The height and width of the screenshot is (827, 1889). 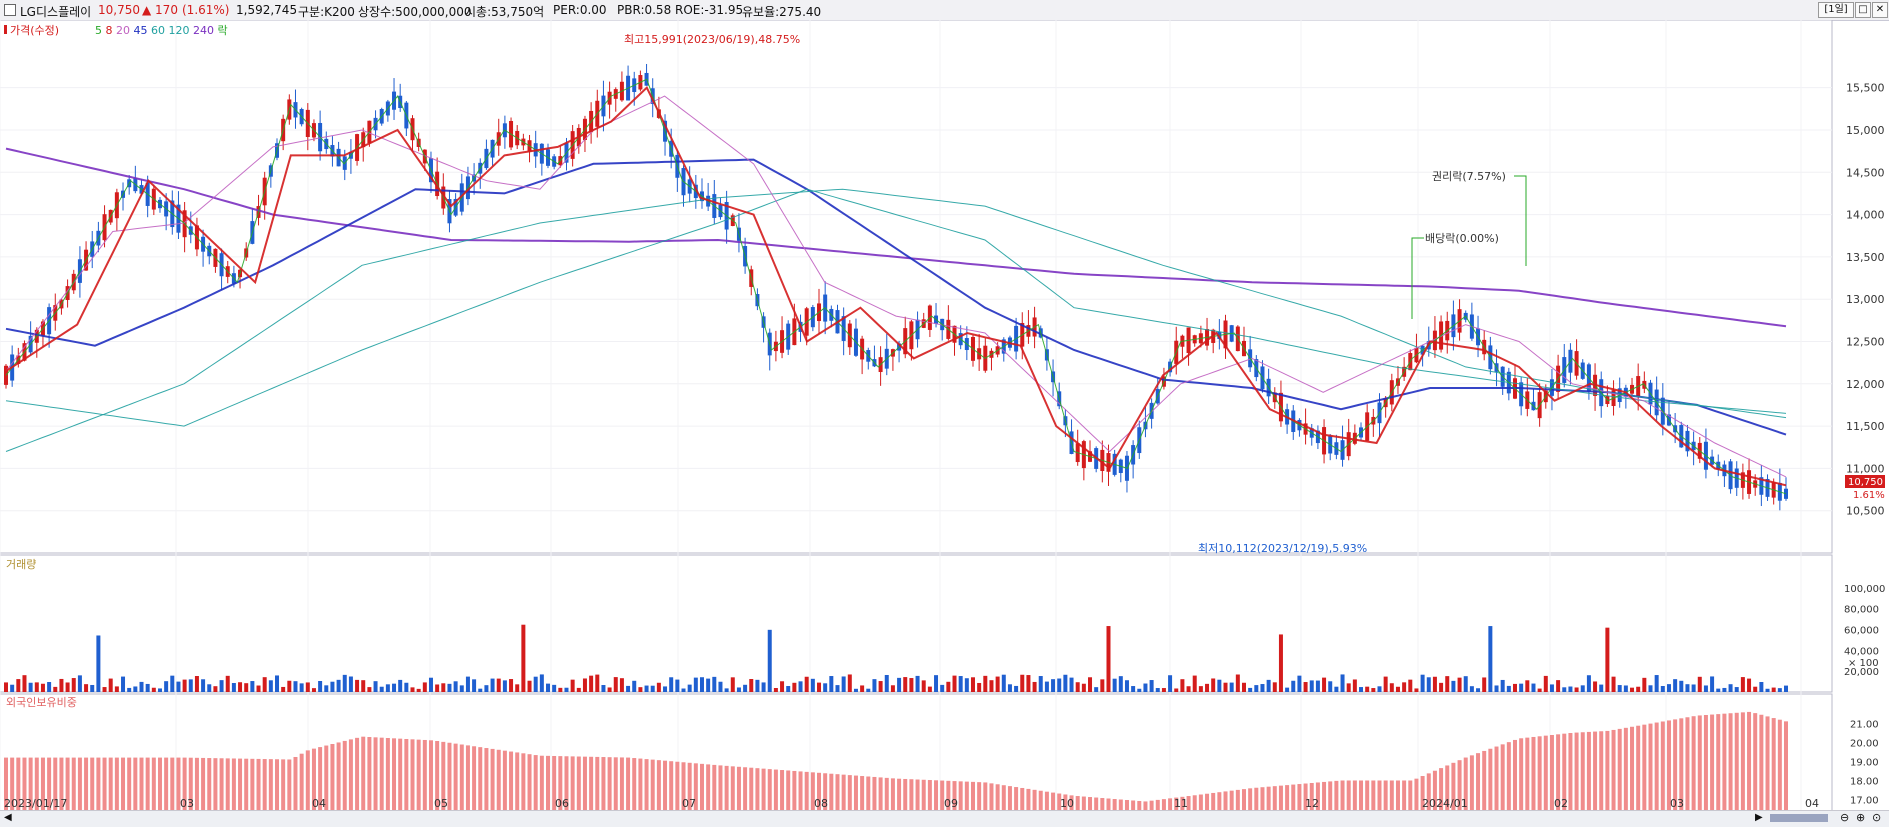 What do you see at coordinates (122, 30) in the screenshot?
I see `legend-ma-item: 20` at bounding box center [122, 30].